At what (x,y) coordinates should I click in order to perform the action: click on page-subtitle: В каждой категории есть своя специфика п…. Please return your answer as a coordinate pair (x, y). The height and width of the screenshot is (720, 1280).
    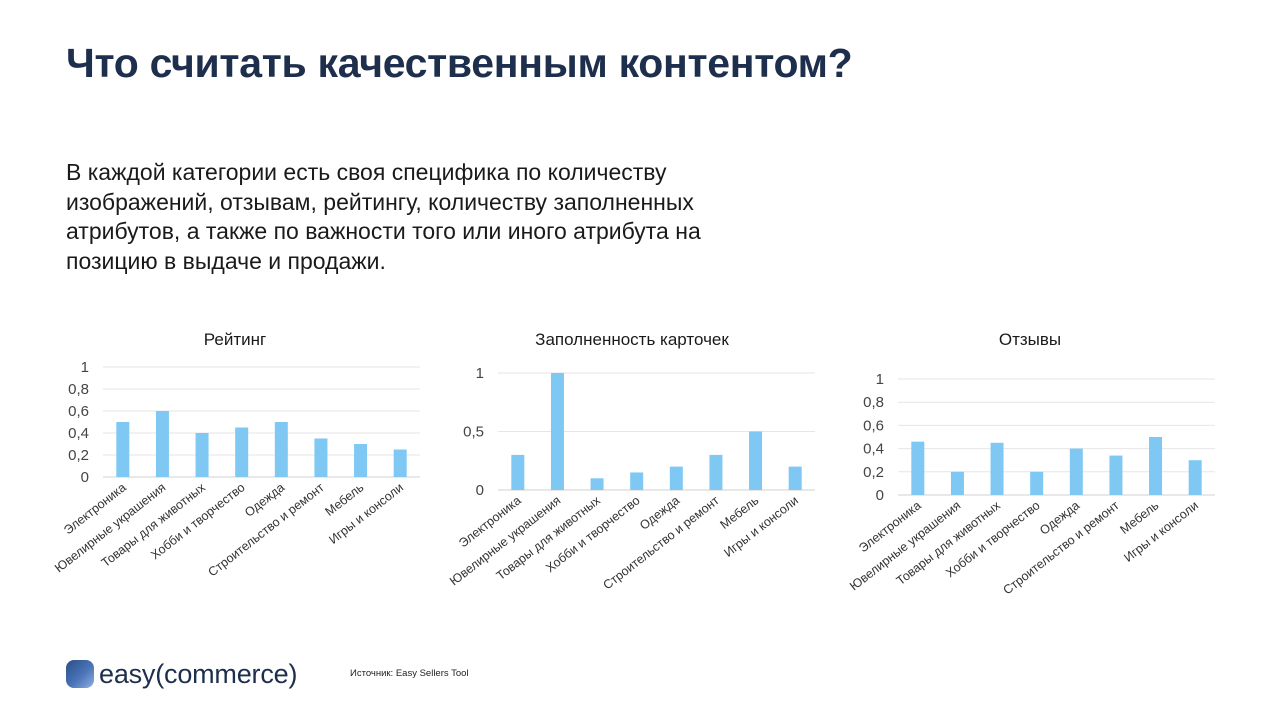
    Looking at the image, I should click on (383, 216).